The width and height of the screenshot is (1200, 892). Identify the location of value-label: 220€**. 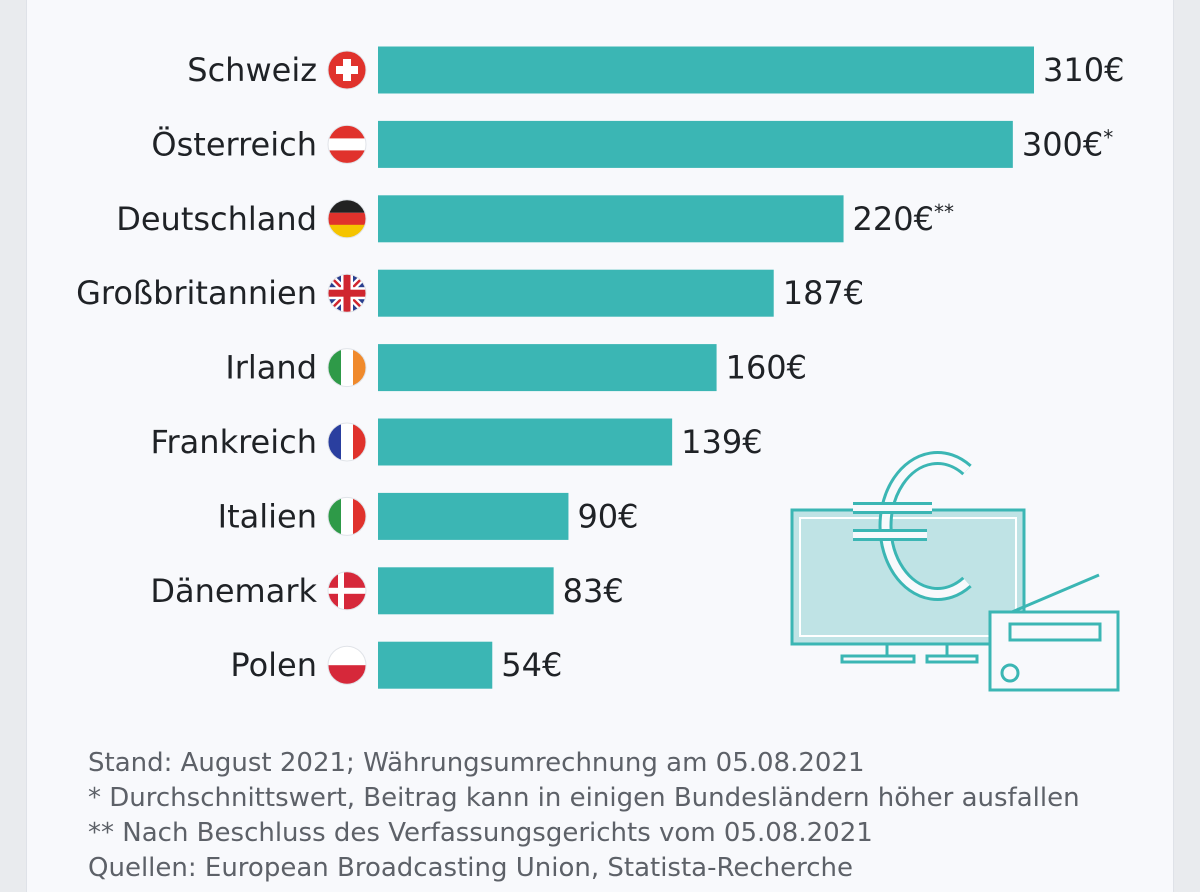
(903, 219).